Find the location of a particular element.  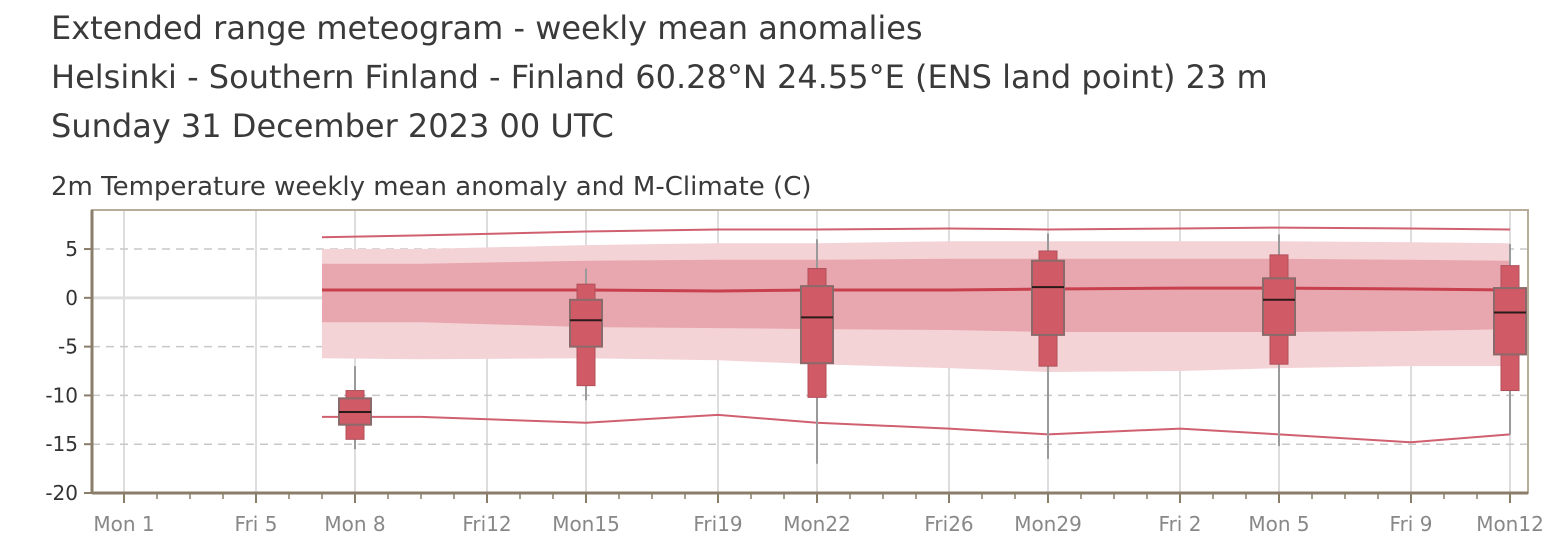

y-tick-label: 0 is located at coordinates (71, 298).